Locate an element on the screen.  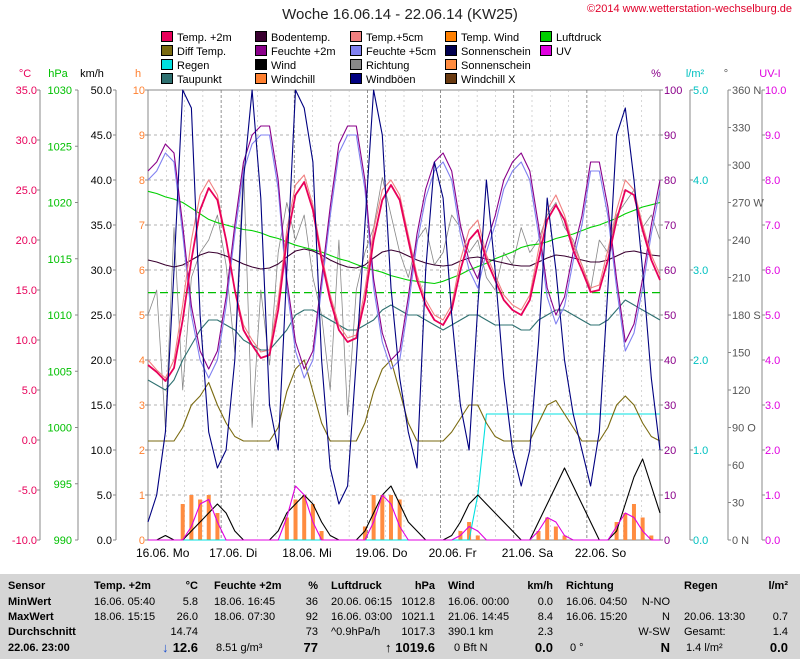
axis-tick-label: 100 is located at coordinates (673, 91).